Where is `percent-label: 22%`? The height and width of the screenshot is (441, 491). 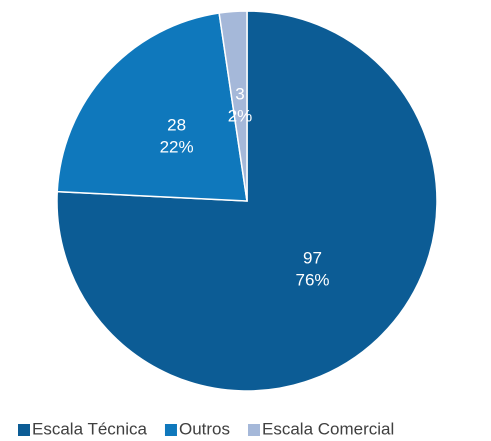 percent-label: 22% is located at coordinates (177, 147).